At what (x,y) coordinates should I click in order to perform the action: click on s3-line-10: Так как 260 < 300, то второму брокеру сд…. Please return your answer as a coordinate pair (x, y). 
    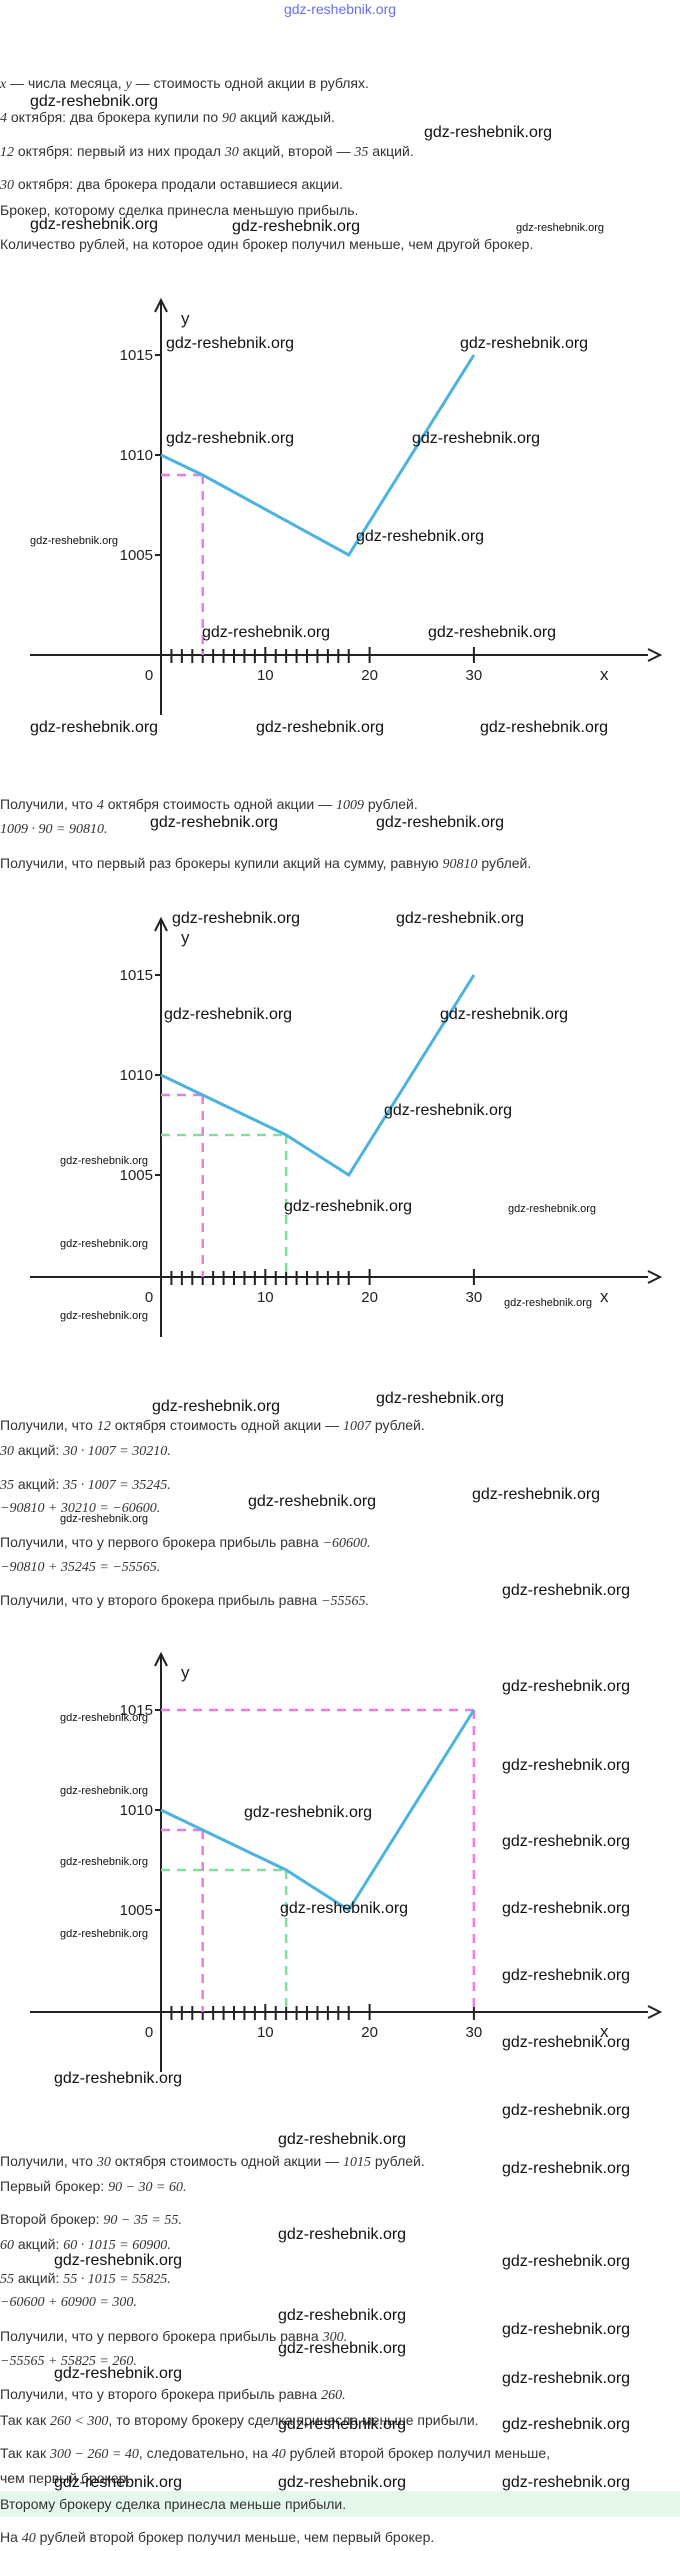
    Looking at the image, I should click on (239, 2420).